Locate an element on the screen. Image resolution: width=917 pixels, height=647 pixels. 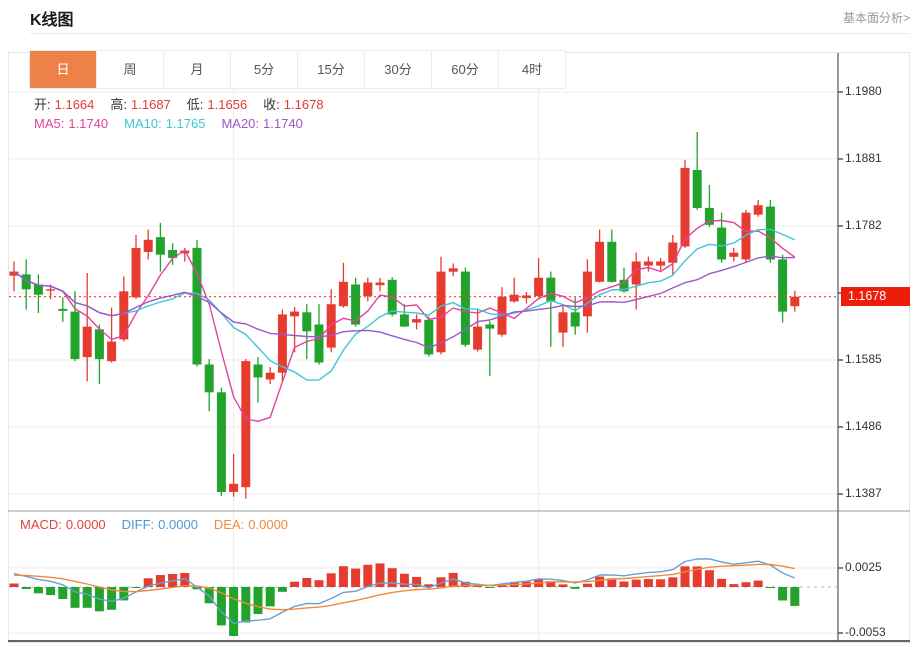
y-axis-tick-label: 1.1585 is located at coordinates (863, 359).